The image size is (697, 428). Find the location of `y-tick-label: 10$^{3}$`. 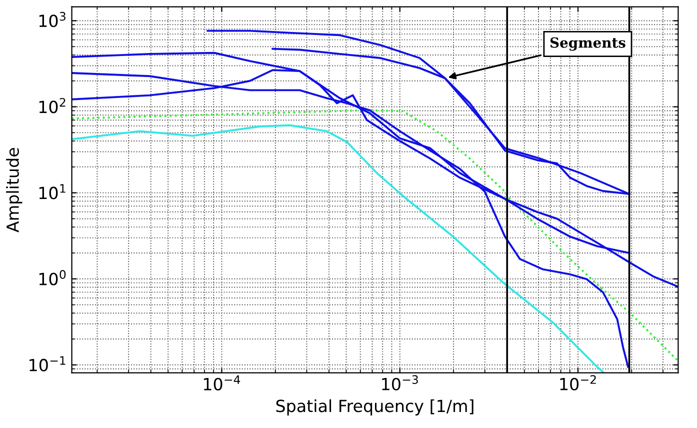

y-tick-label: 10$^{3}$ is located at coordinates (52, 20).